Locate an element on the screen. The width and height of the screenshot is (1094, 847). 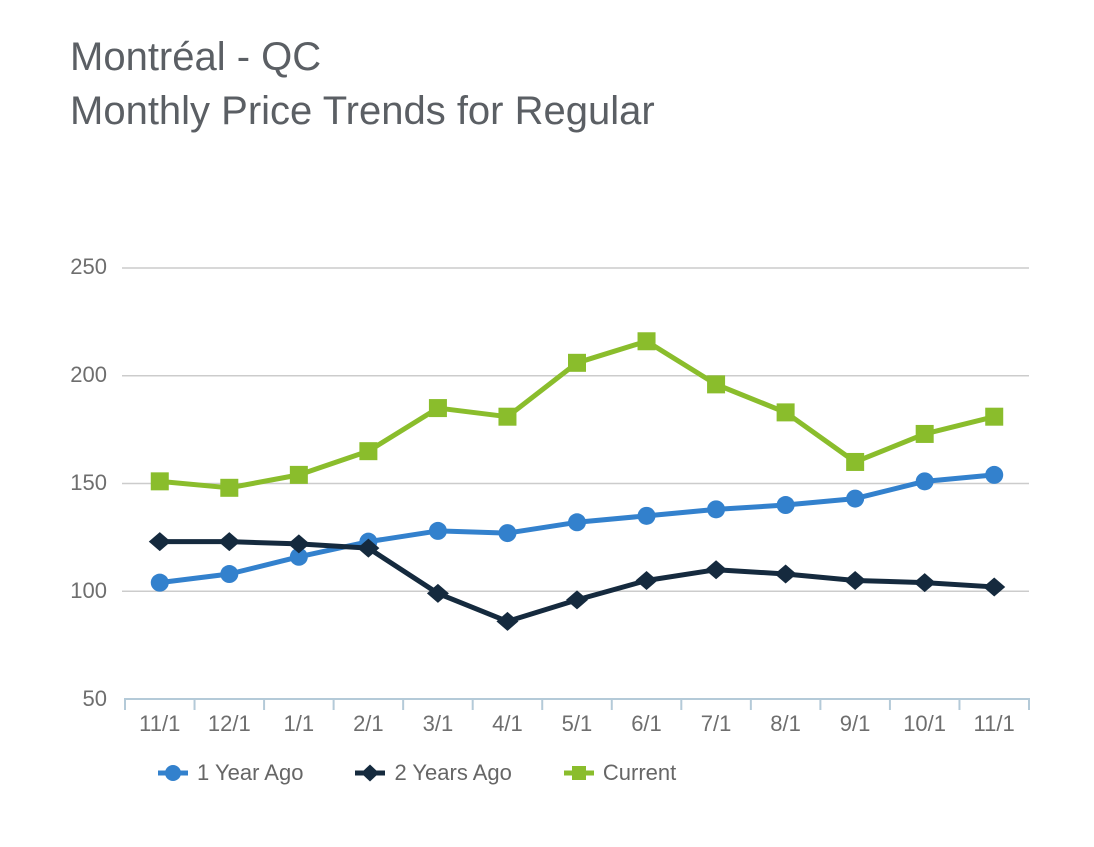
legend-label: Current is located at coordinates (639, 772).